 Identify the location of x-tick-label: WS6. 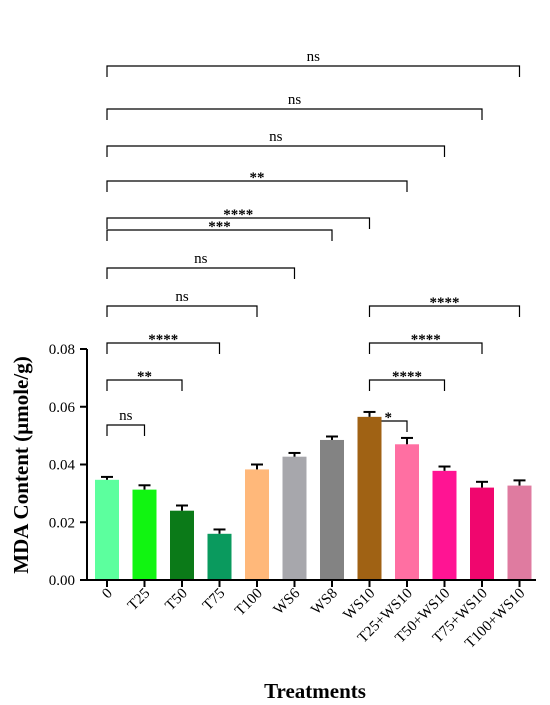
(287, 601).